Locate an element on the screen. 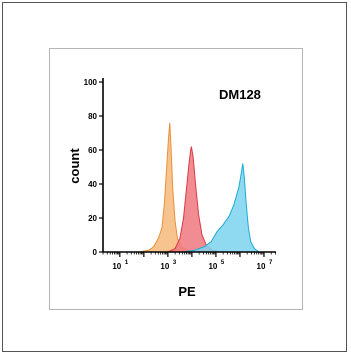 The height and width of the screenshot is (356, 351). x-tick-exponent: 7 is located at coordinates (271, 263).